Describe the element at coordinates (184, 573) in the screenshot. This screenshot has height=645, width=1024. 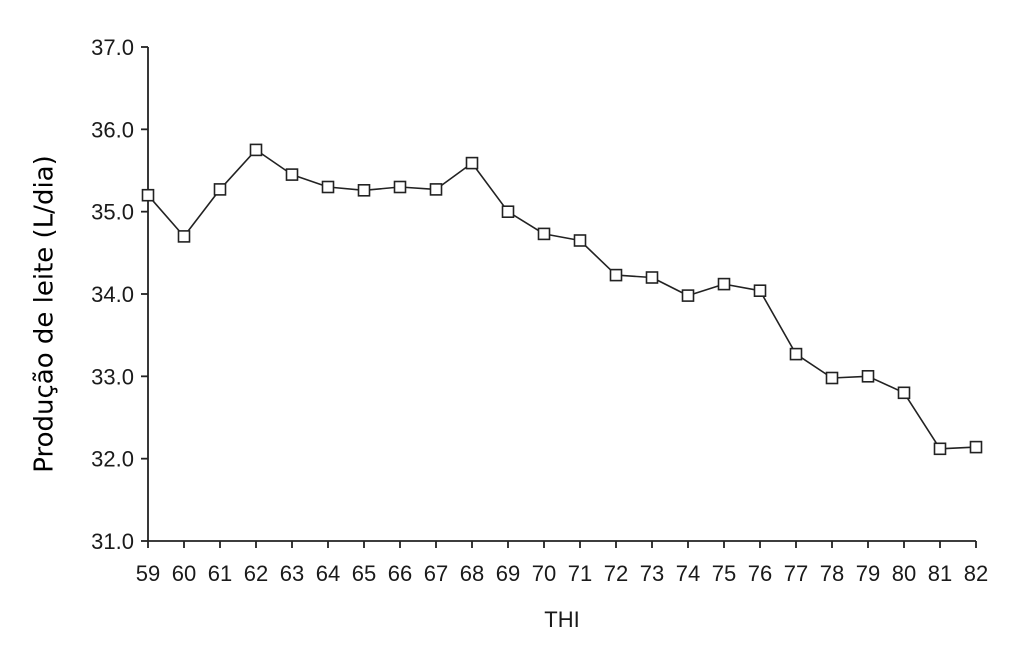
I see `x-tick-label: 60` at that location.